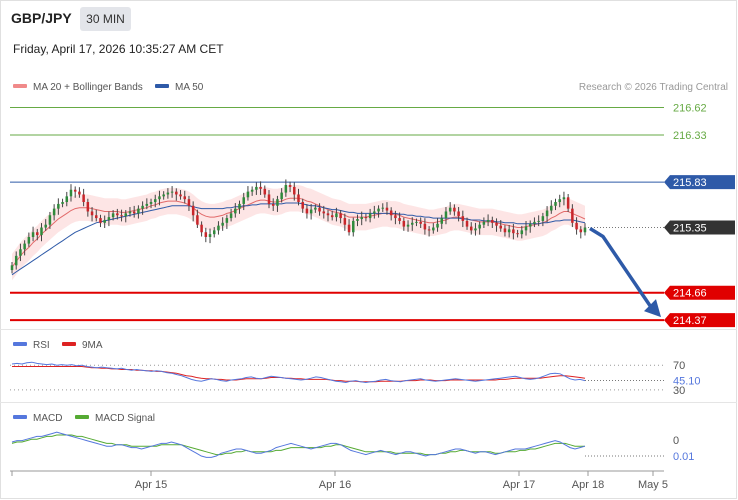  I want to click on level-label: 214.37, so click(690, 321).